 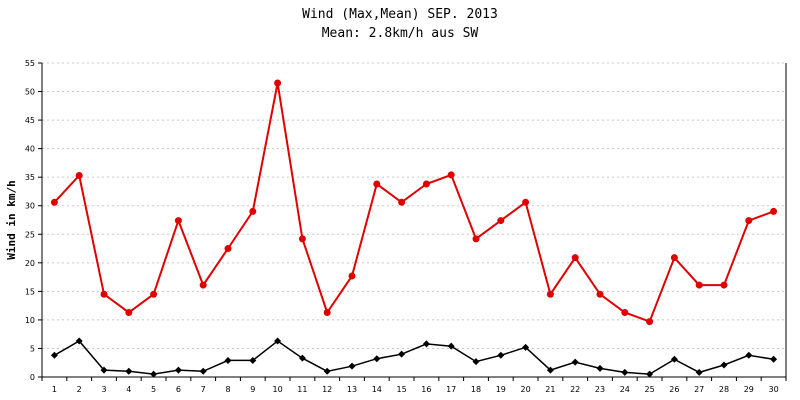 I want to click on x-tick-label: 20, so click(x=526, y=389).